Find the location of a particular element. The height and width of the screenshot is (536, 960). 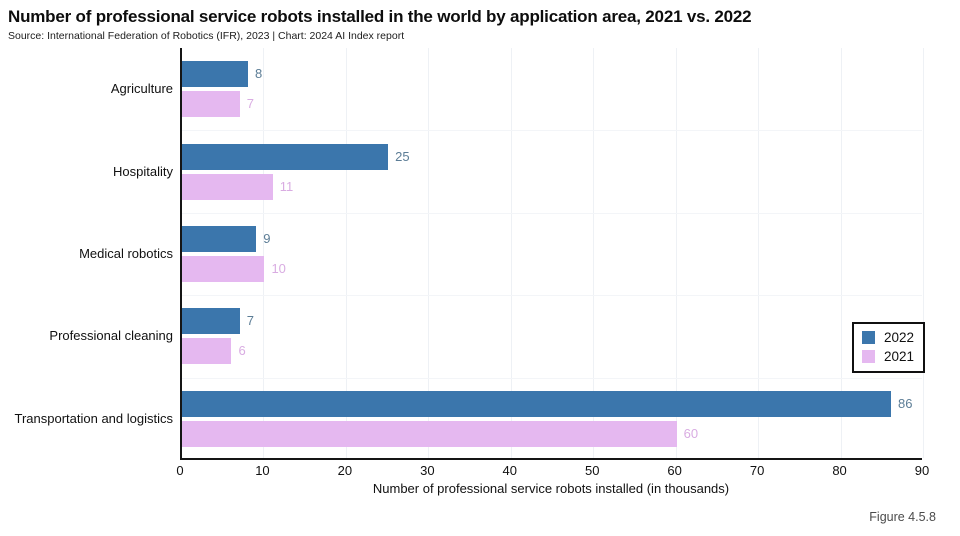

x-tick-label-0: 0 is located at coordinates (180, 470).